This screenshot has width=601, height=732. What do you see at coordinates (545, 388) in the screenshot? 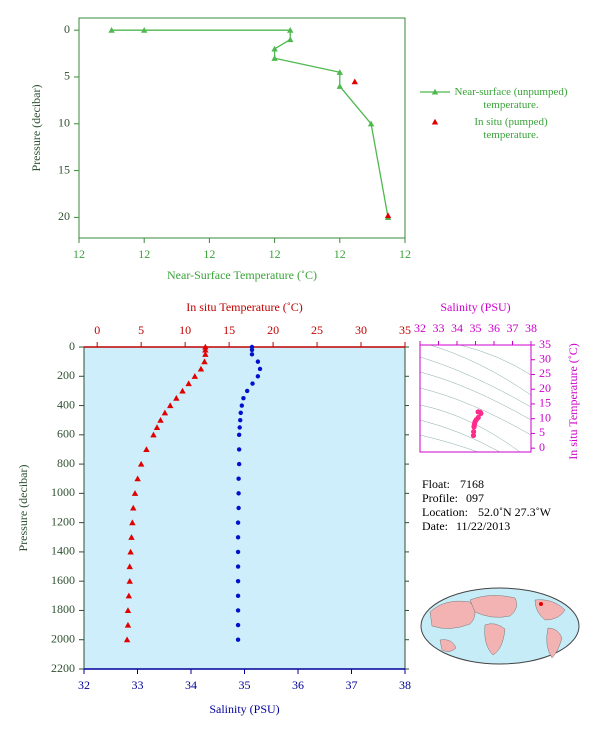
I see `y-tick-label: 20` at bounding box center [545, 388].